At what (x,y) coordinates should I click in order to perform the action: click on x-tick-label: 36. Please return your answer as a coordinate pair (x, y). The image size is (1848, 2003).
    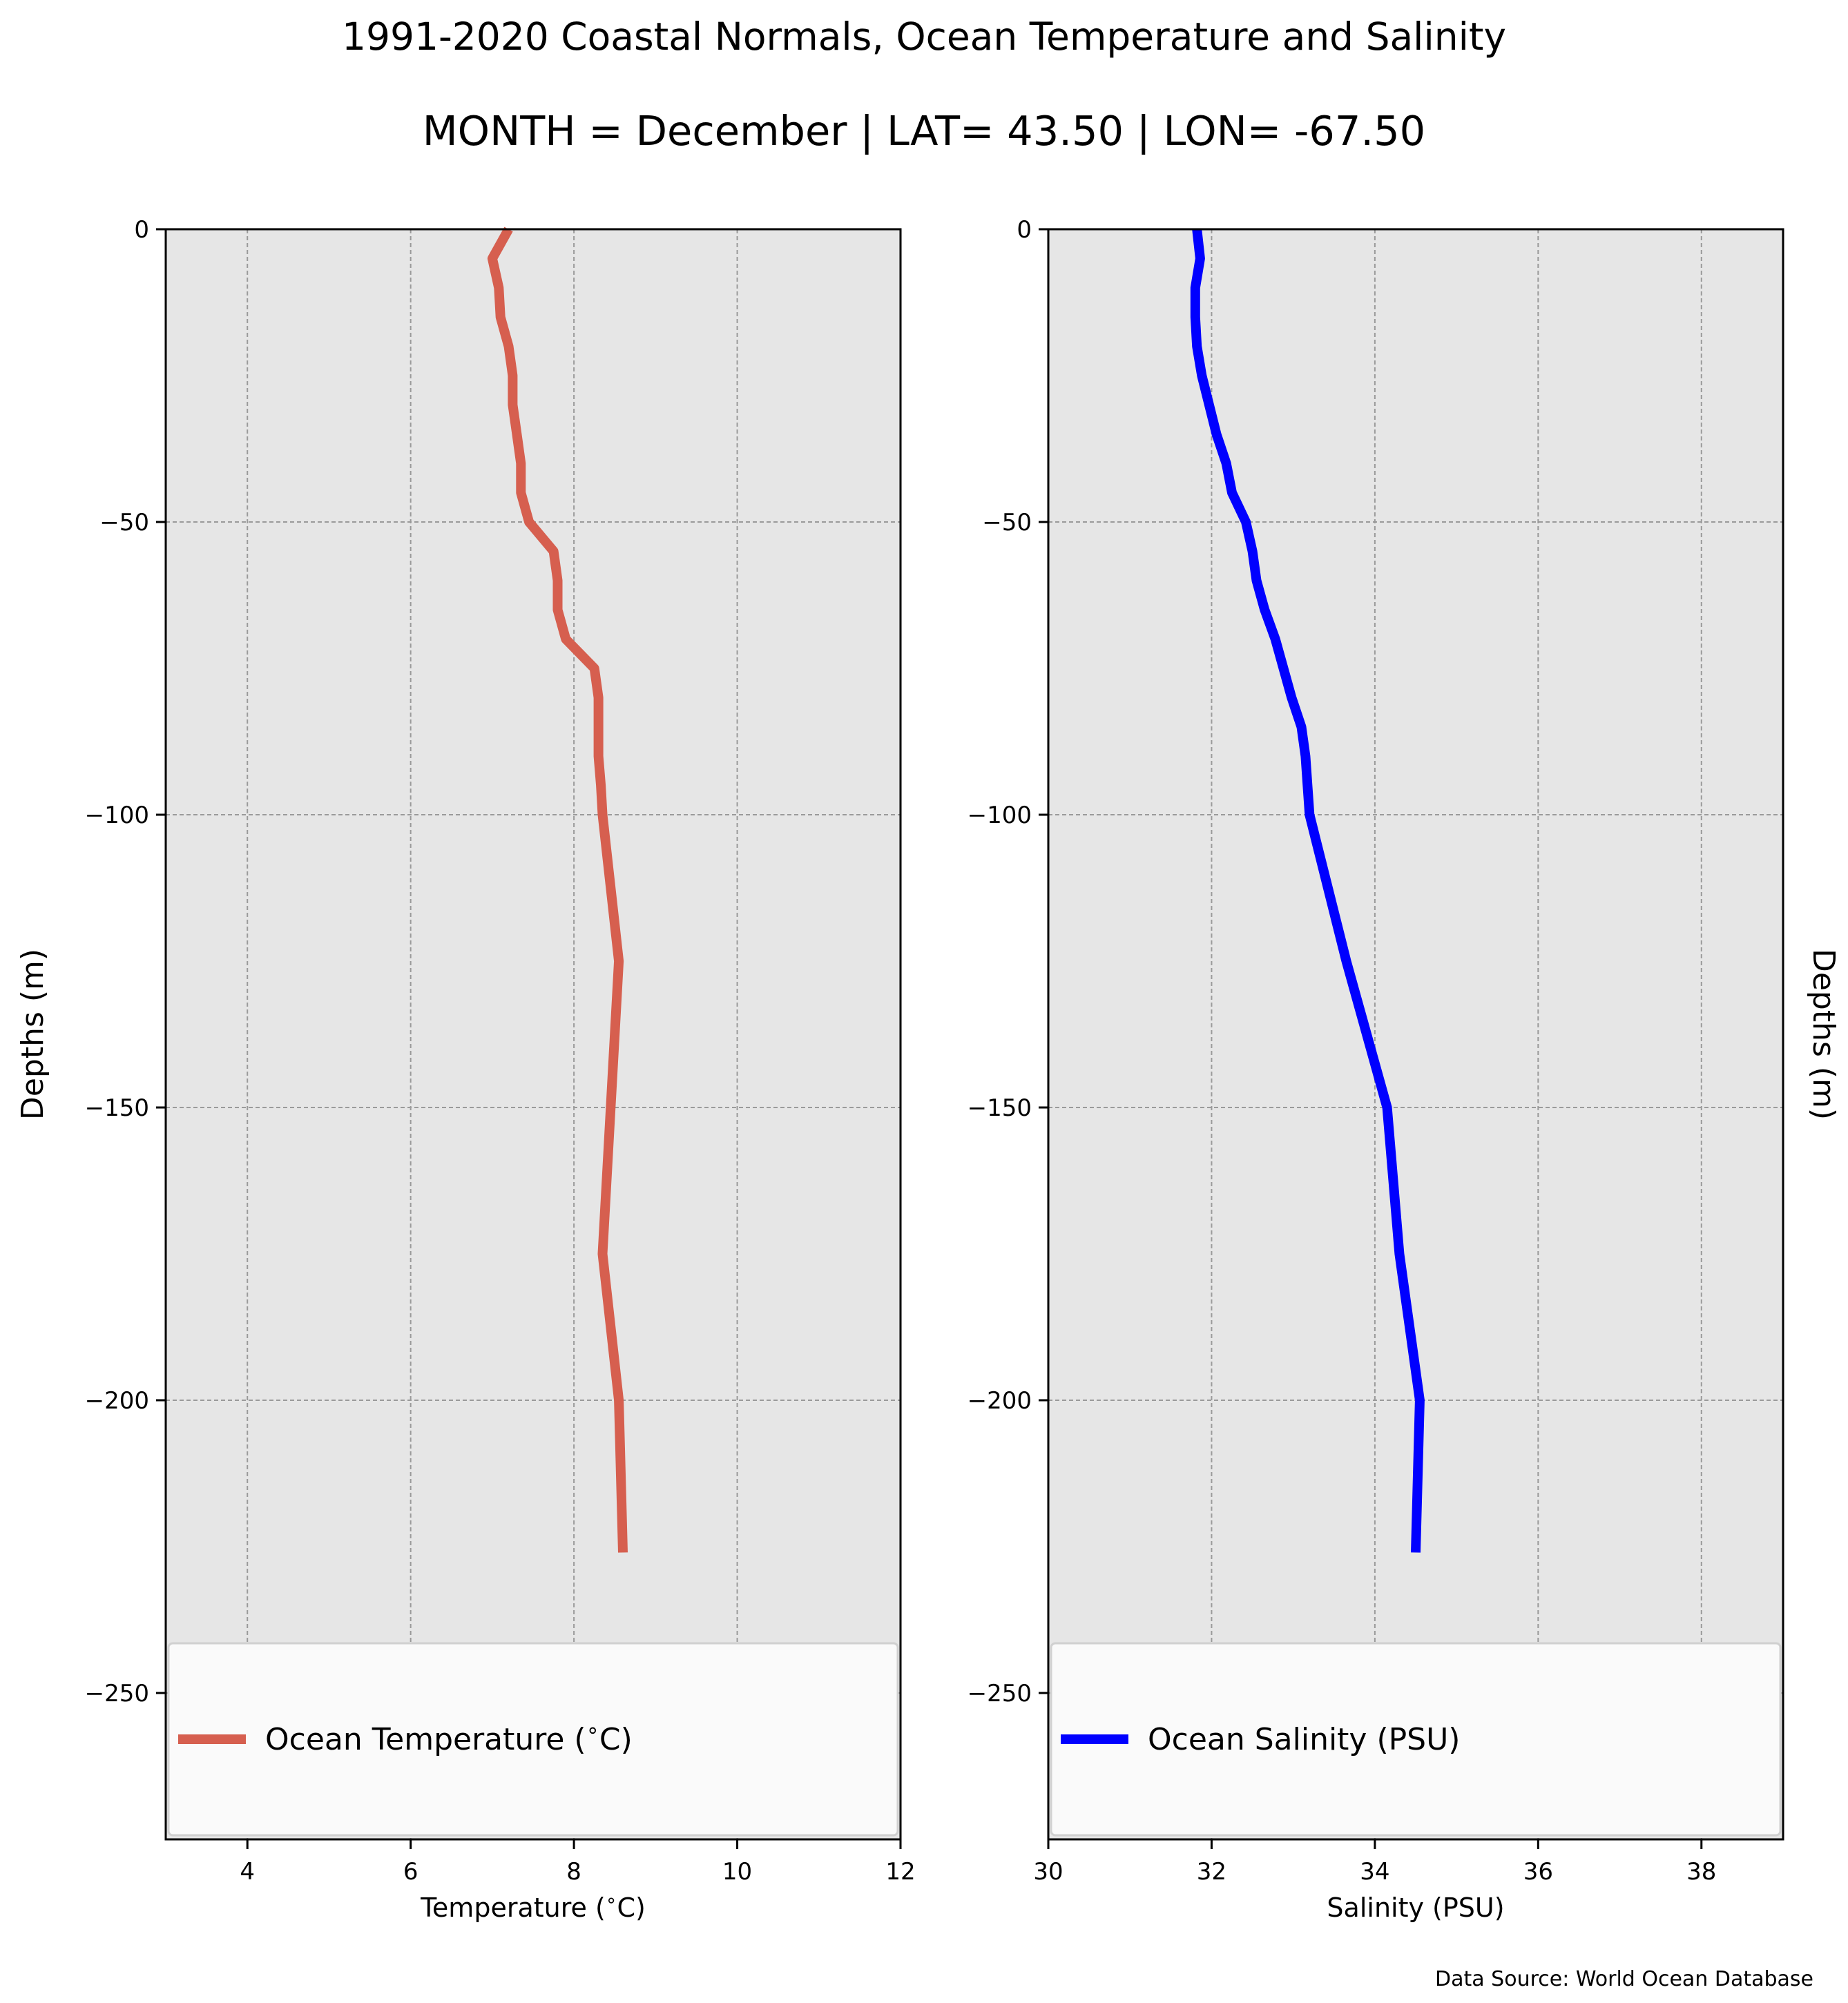
    Looking at the image, I should click on (1538, 1872).